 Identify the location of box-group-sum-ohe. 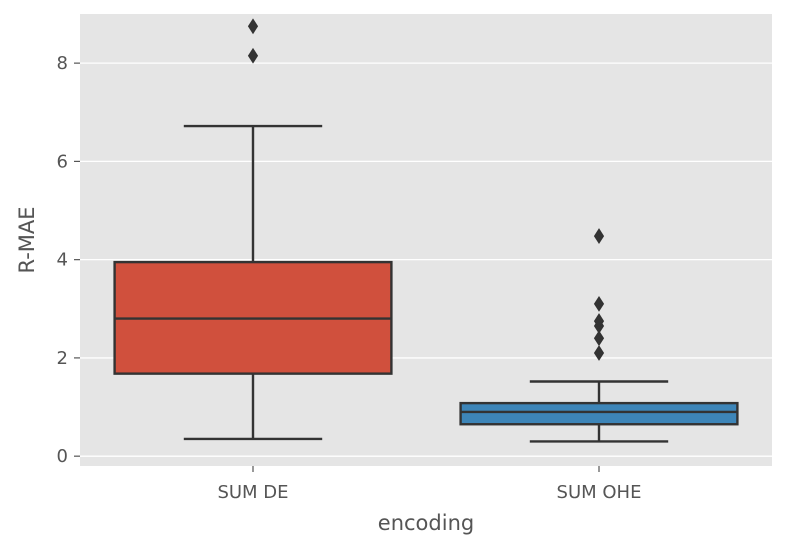
(599, 335).